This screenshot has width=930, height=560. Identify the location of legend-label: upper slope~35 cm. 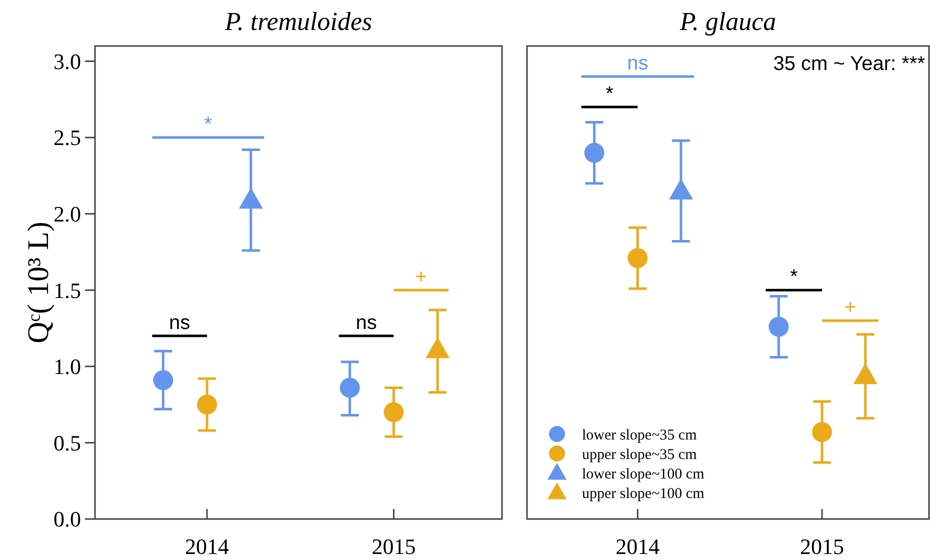
(640, 454).